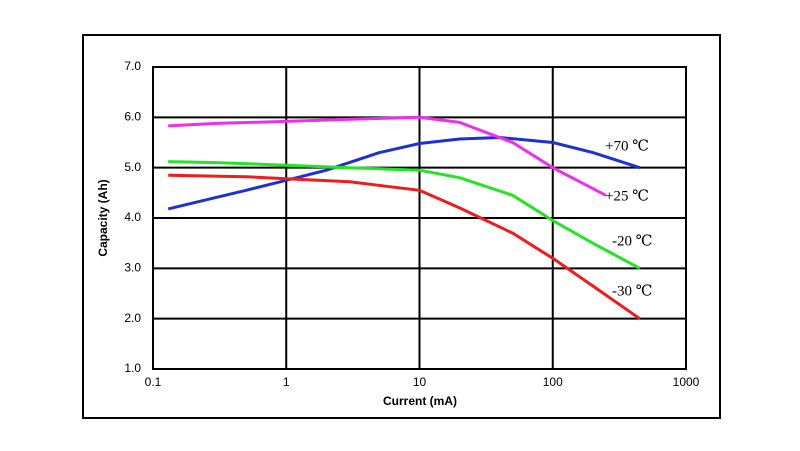 Image resolution: width=800 pixels, height=451 pixels. I want to click on y-tick-label: 4.0, so click(132, 217).